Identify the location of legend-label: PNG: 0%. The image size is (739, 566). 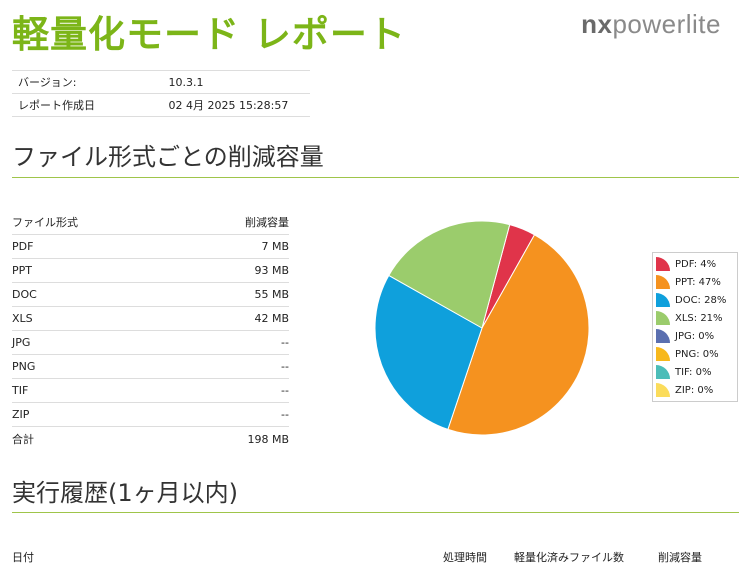
(697, 354).